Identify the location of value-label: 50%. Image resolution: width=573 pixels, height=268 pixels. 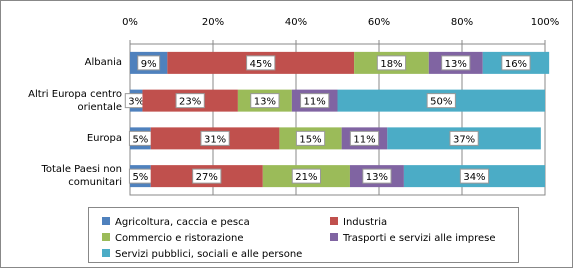
(441, 102).